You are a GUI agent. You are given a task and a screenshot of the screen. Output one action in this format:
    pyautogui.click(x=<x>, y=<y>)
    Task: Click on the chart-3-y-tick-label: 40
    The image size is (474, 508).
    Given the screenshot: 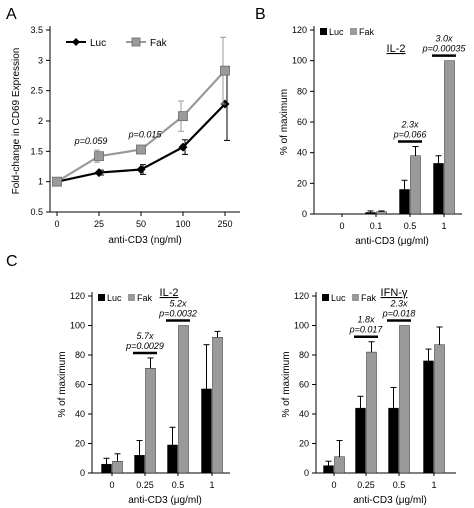 What is the action you would take?
    pyautogui.click(x=304, y=414)
    